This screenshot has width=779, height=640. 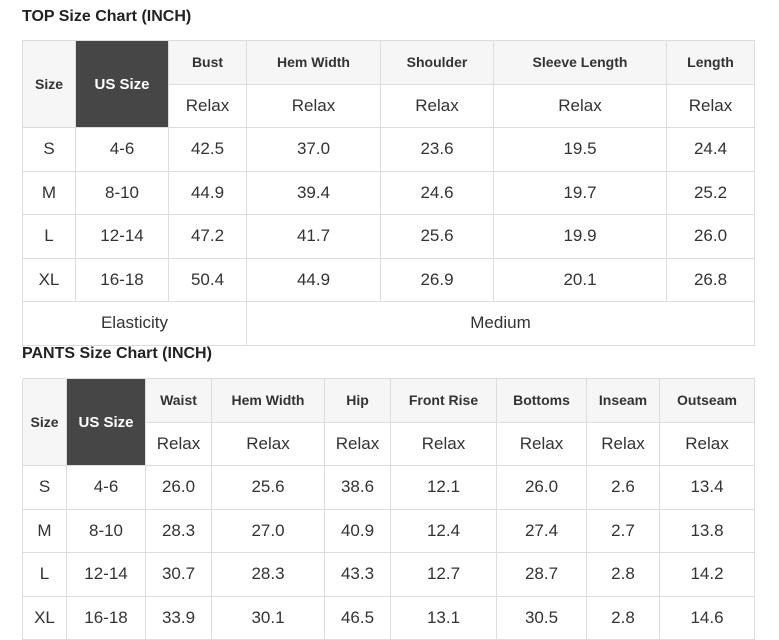 I want to click on measurement-cell: 26.9, so click(x=437, y=279).